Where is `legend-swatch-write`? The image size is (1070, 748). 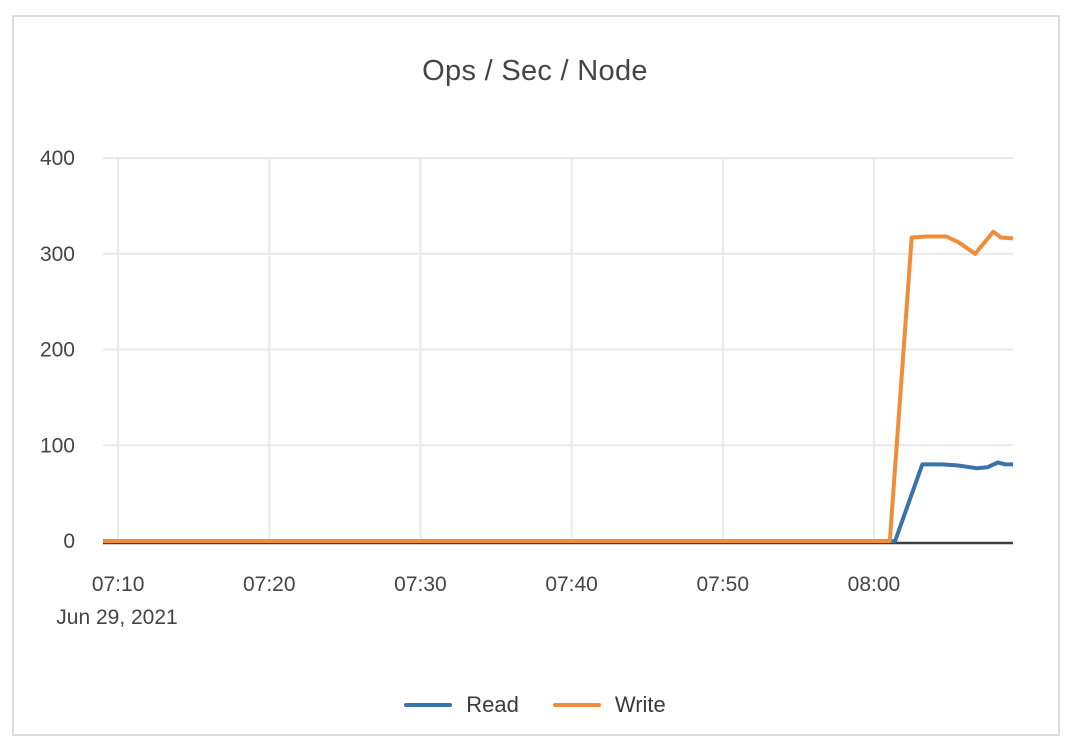
legend-swatch-write is located at coordinates (576, 705).